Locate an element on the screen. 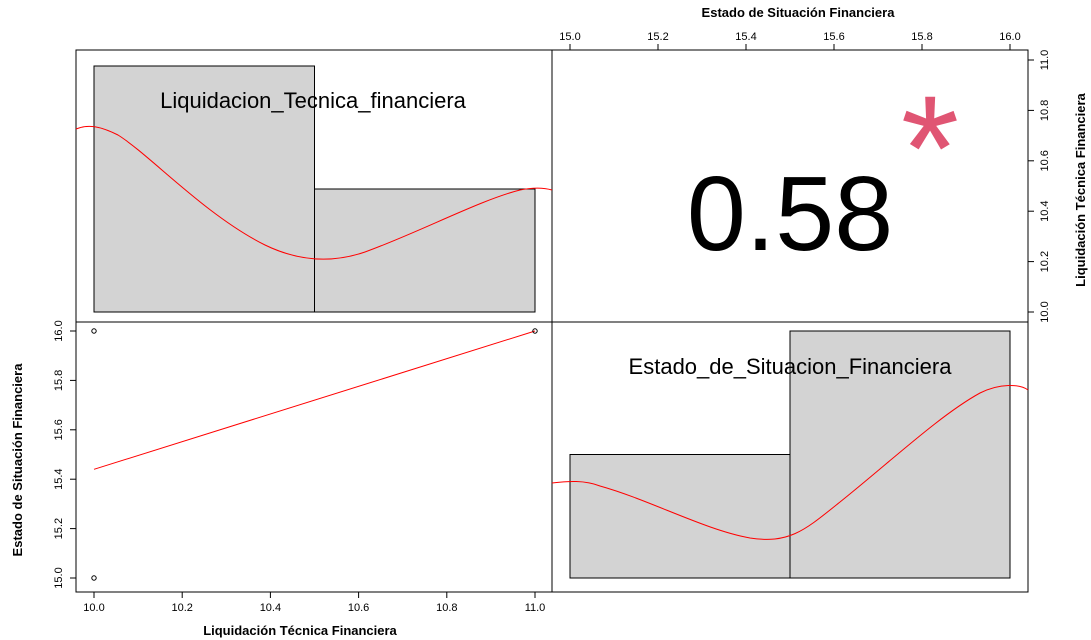  top-tick-label: 16.0 is located at coordinates (1009, 37).